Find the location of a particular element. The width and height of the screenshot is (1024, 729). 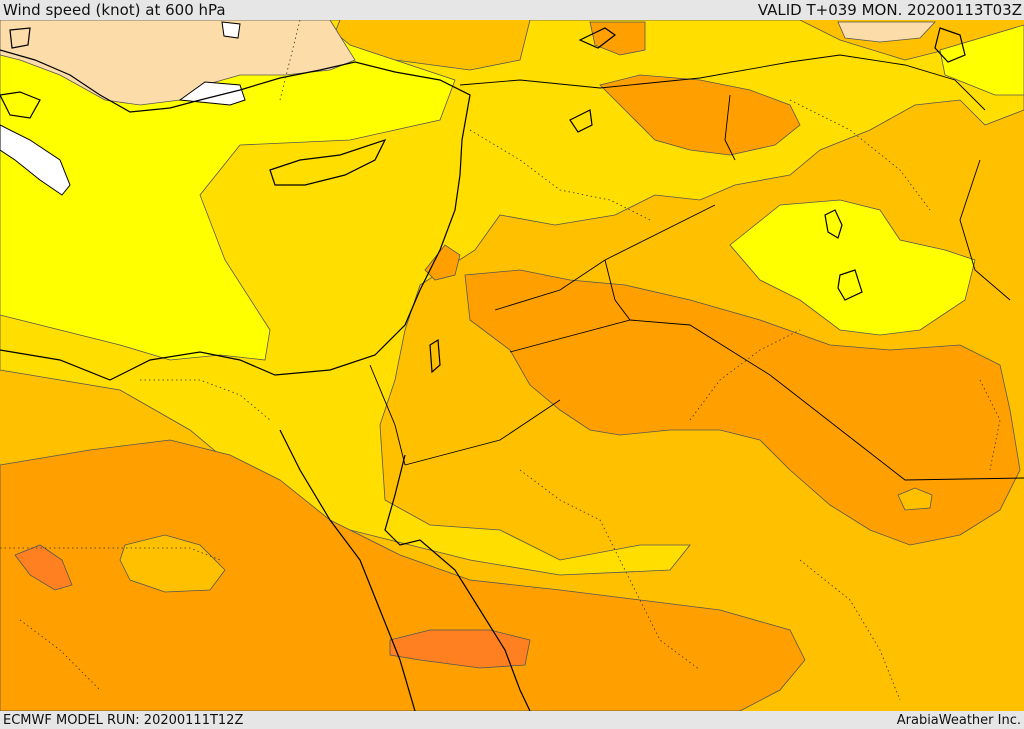

band-yellow-ne is located at coordinates (981, 60).